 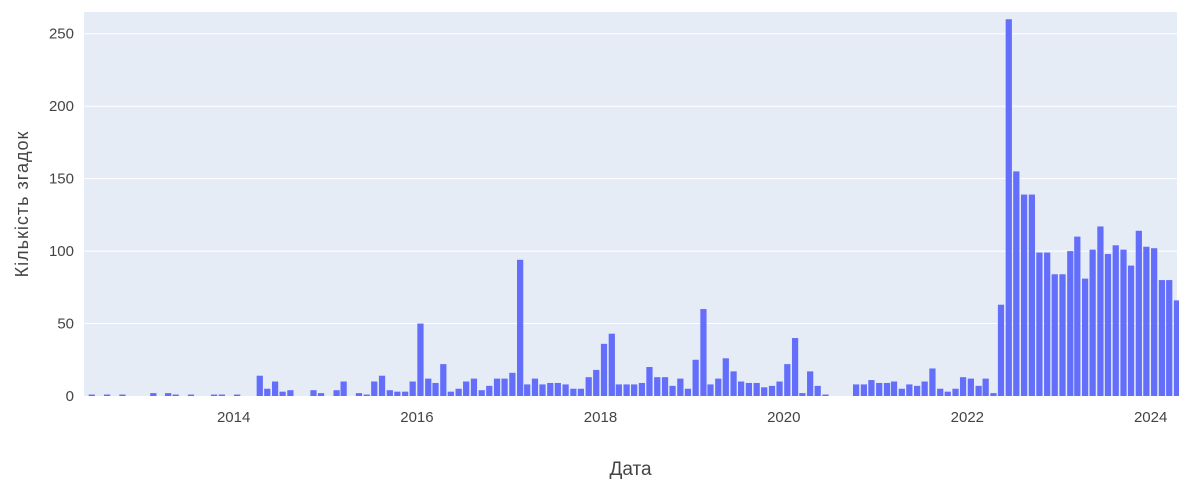 What do you see at coordinates (1150, 417) in the screenshot?
I see `x-tick-label: 2024` at bounding box center [1150, 417].